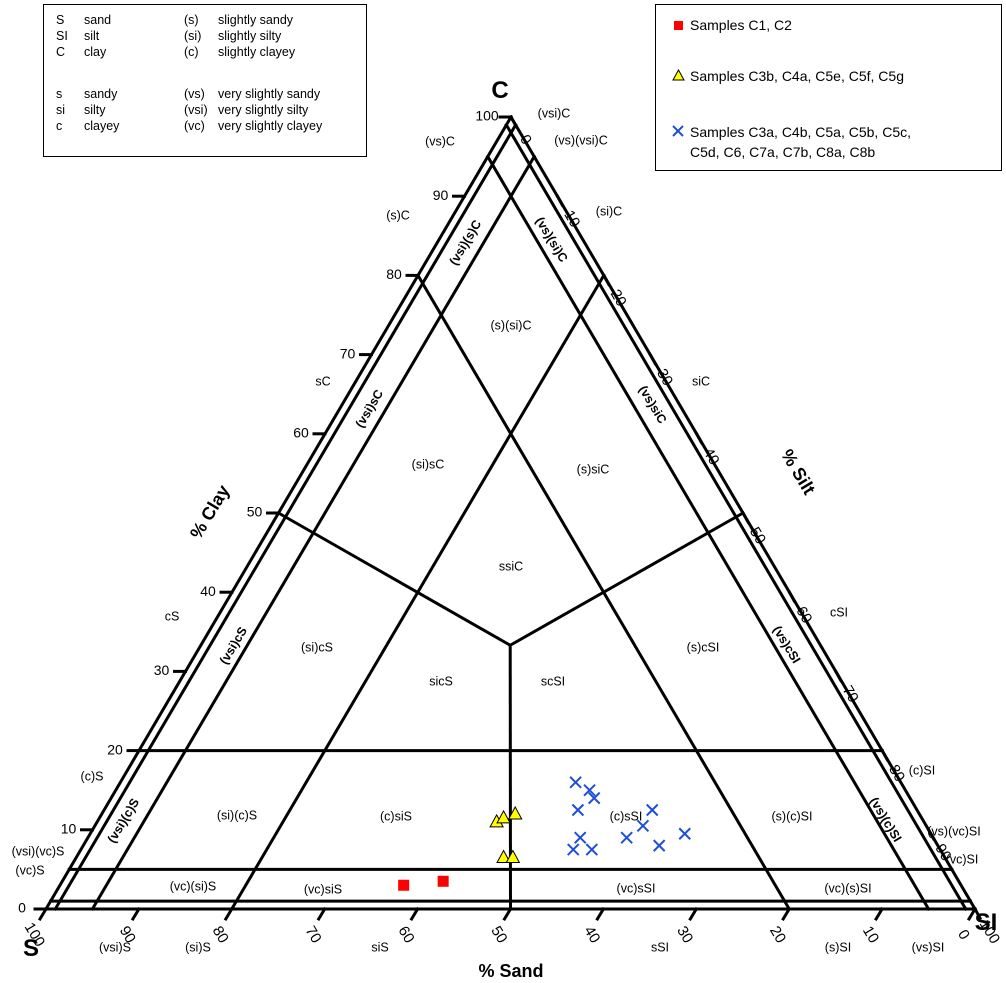  I want to click on tick-label-clay: 100, so click(487, 116).